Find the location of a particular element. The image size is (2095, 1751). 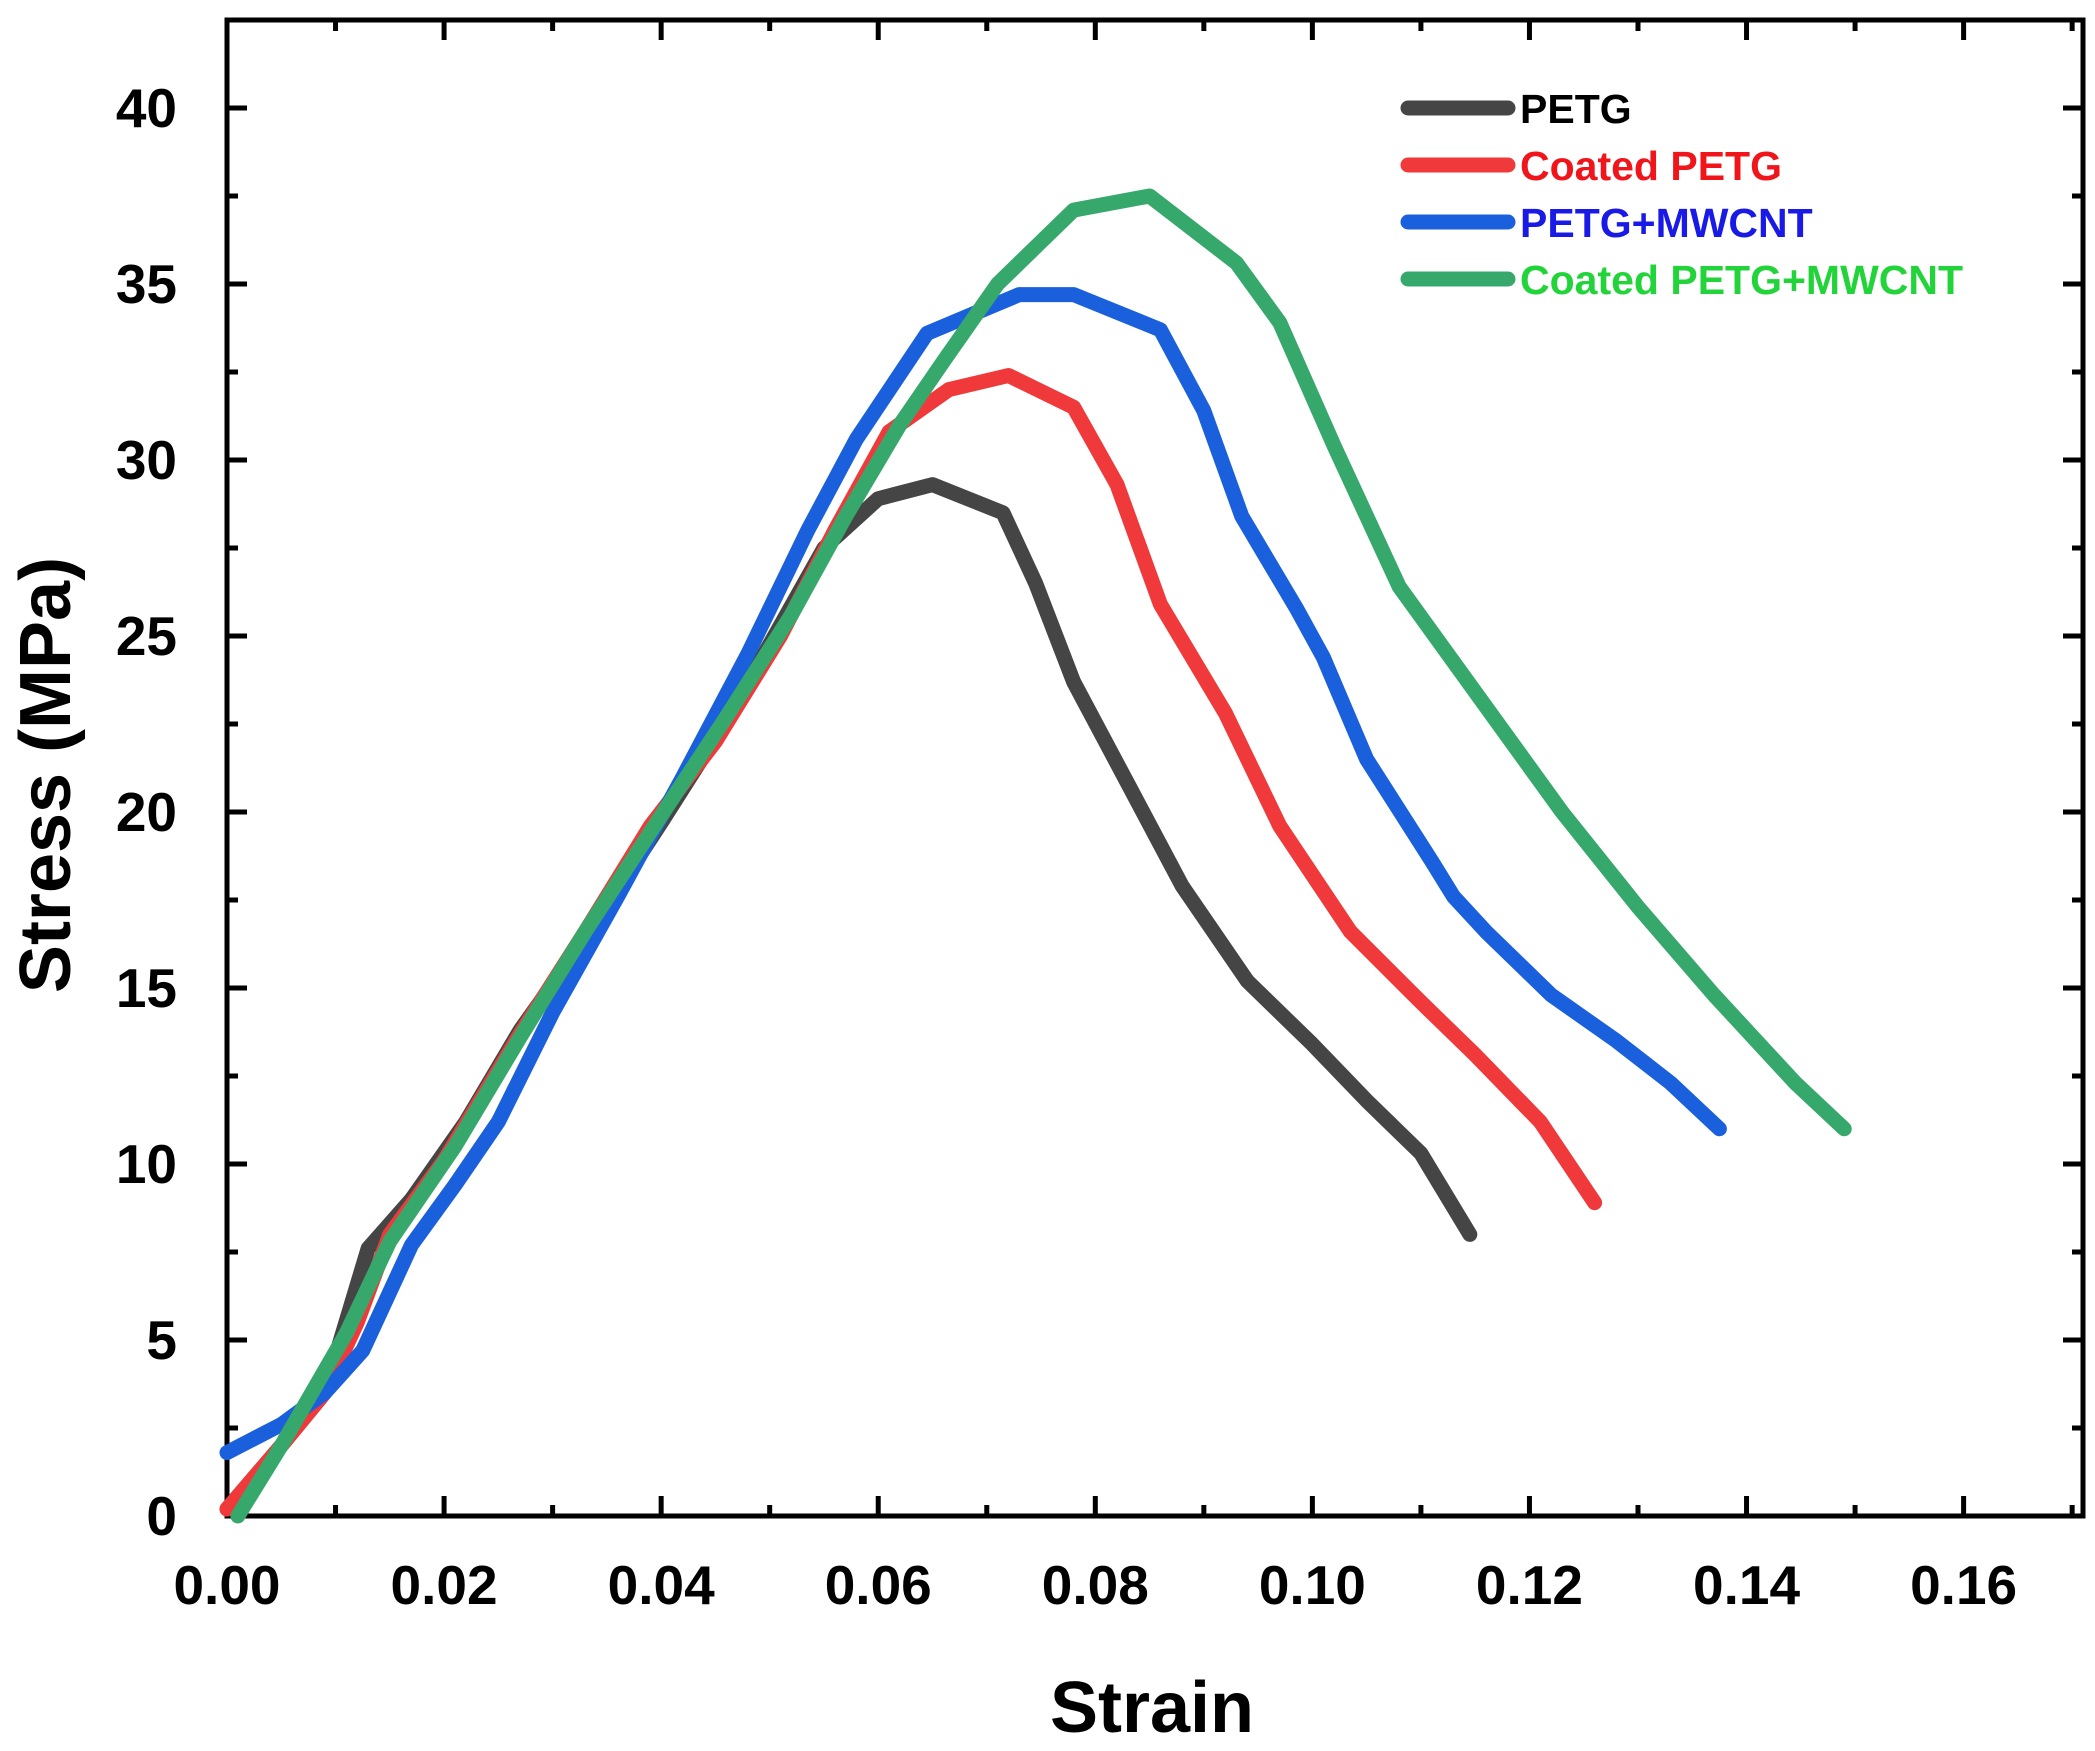

y-tick-label: 5 is located at coordinates (161, 1340).